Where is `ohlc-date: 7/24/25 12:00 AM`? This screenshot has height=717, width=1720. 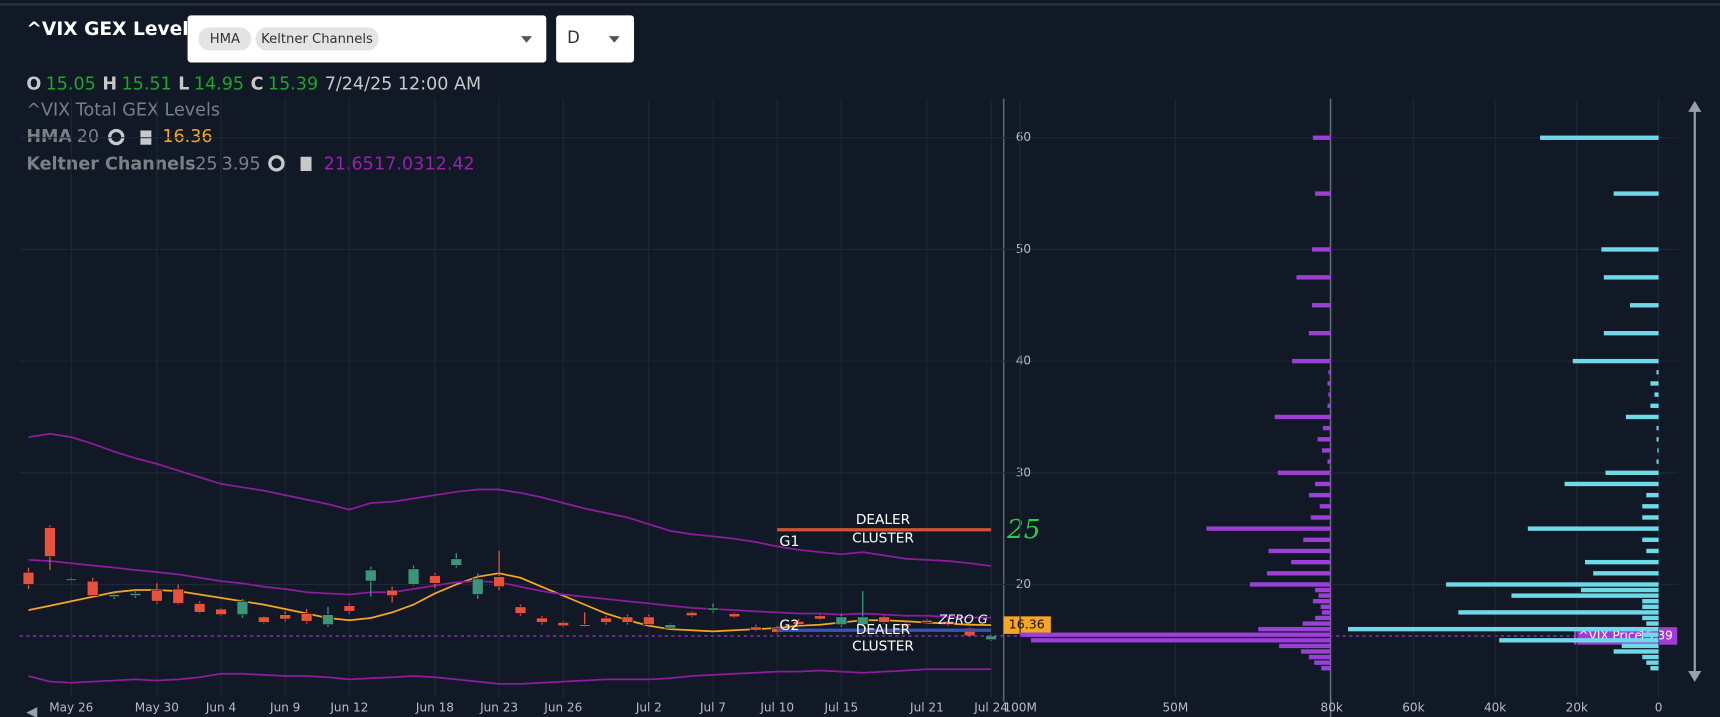 ohlc-date: 7/24/25 12:00 AM is located at coordinates (403, 84).